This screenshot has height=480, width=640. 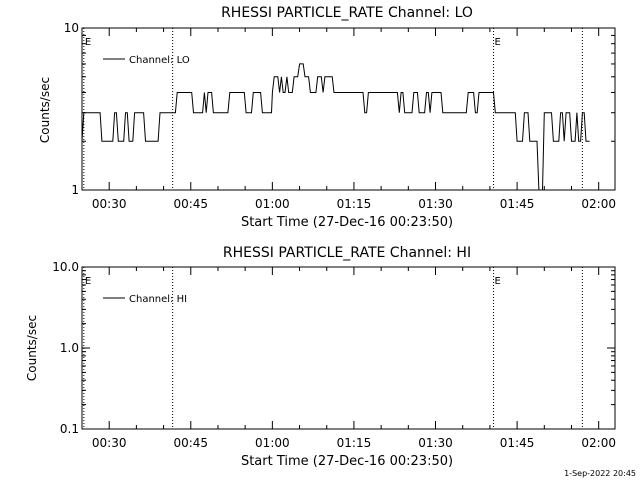 What do you see at coordinates (75, 190) in the screenshot?
I see `y-tick-label: 1` at bounding box center [75, 190].